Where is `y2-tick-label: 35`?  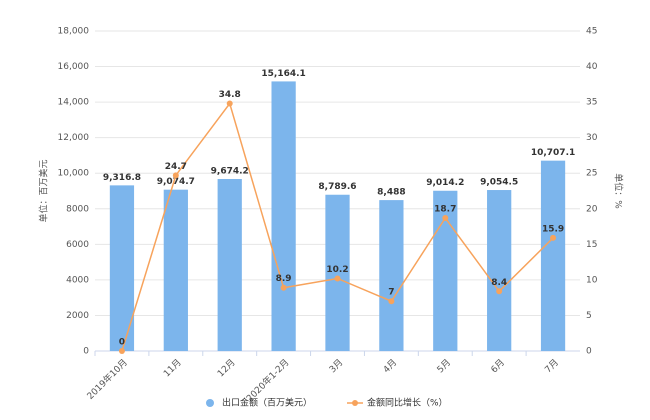
y2-tick-label: 35 is located at coordinates (591, 103).